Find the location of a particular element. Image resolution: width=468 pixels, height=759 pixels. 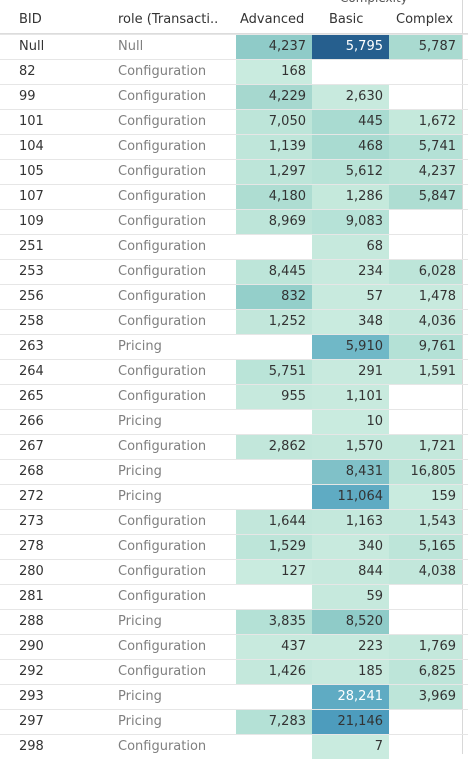

role-label: Null is located at coordinates (131, 46).